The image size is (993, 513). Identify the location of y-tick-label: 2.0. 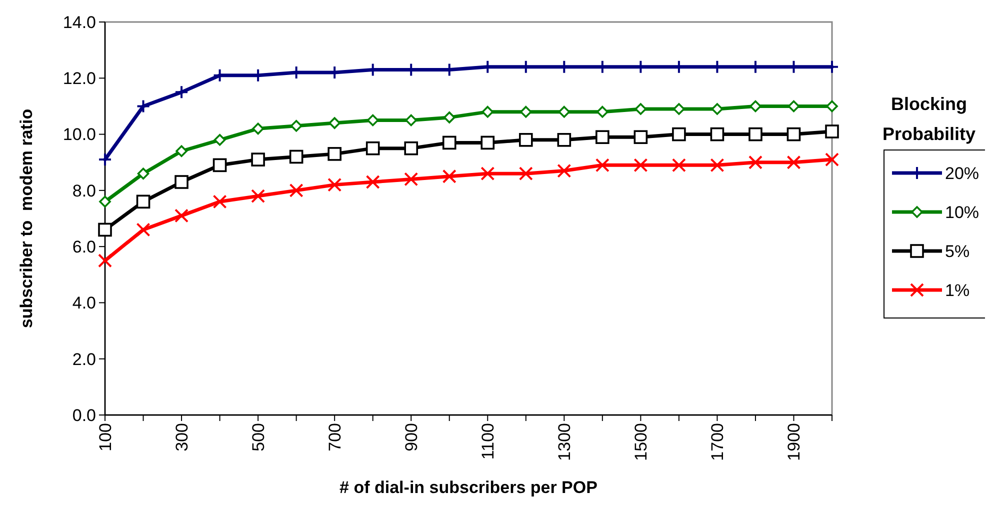
(84, 359).